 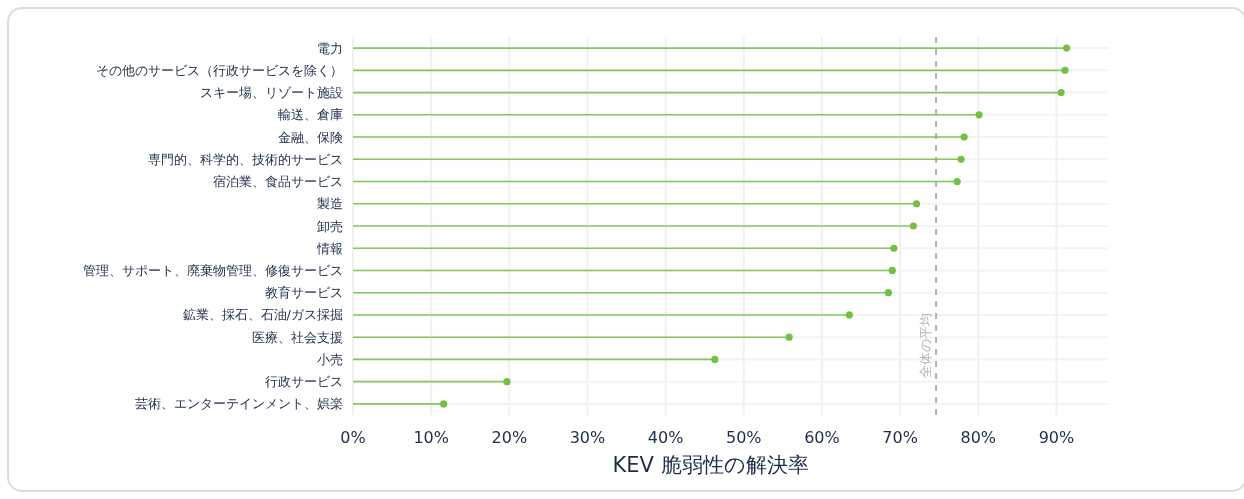 I want to click on y-tick-label: 宿泊業、食品サービス, so click(x=278, y=182).